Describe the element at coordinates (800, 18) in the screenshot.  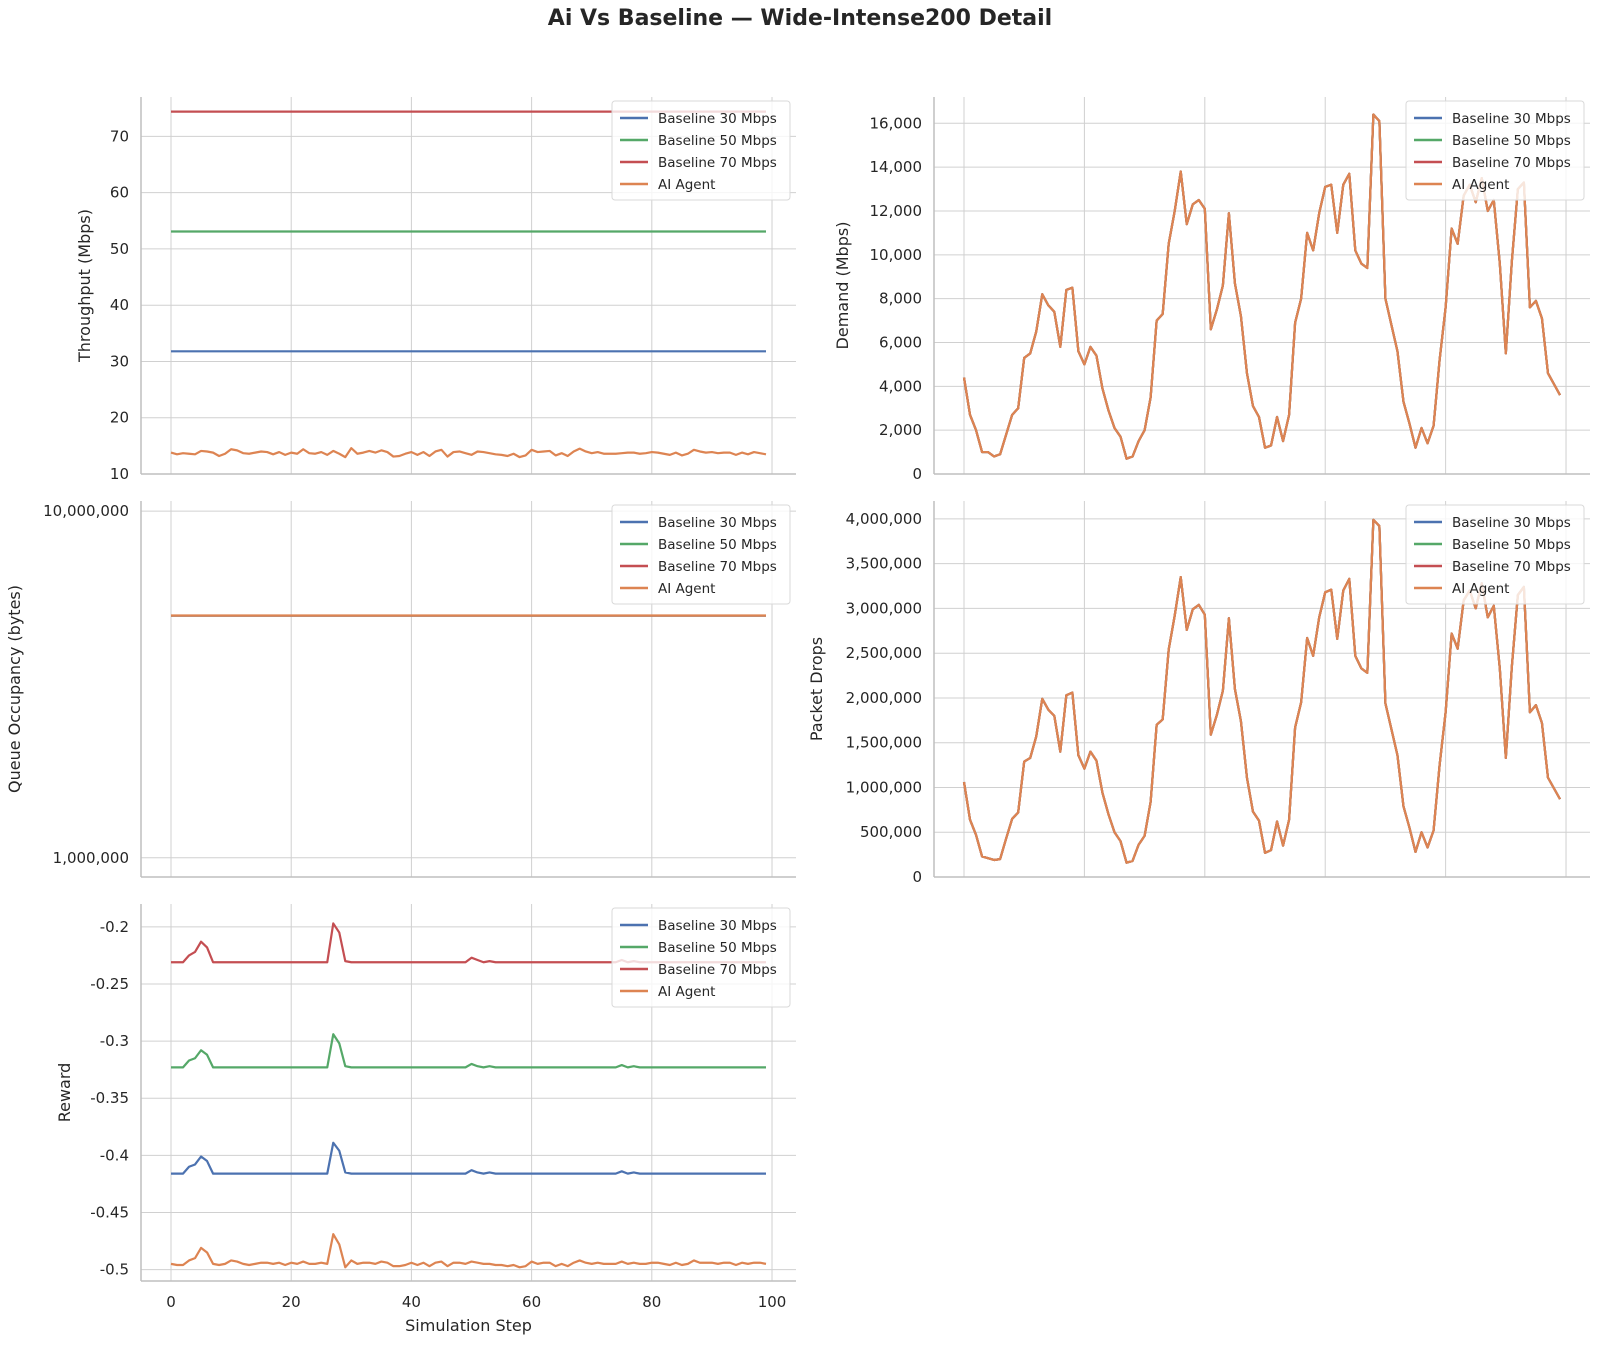
I see `figure-title: Ai Vs Baseline — Wide-Intense200 Detail` at that location.